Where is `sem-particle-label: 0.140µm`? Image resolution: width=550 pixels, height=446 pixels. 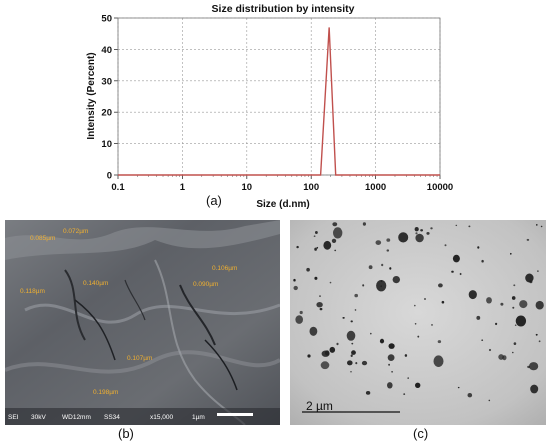 sem-particle-label: 0.140µm is located at coordinates (95, 283).